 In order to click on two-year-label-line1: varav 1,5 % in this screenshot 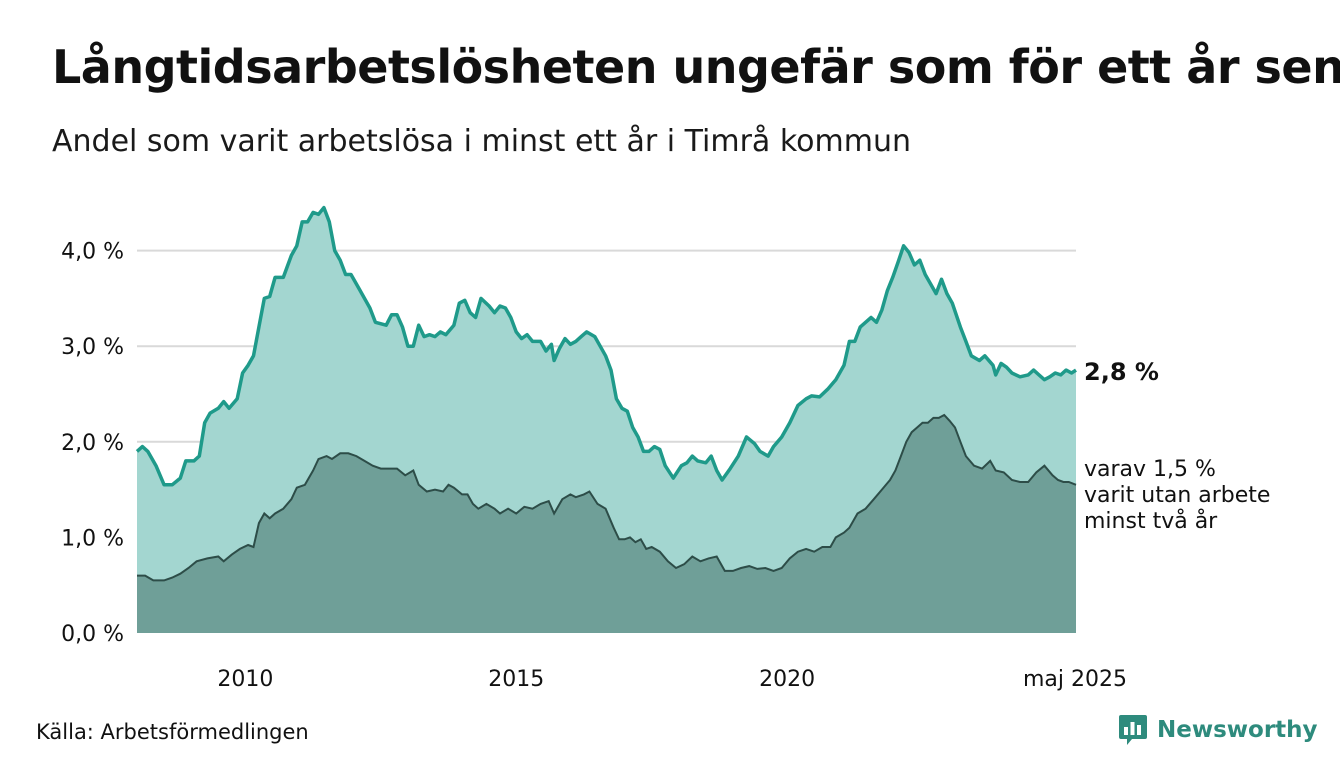, I will do `click(1150, 469)`.